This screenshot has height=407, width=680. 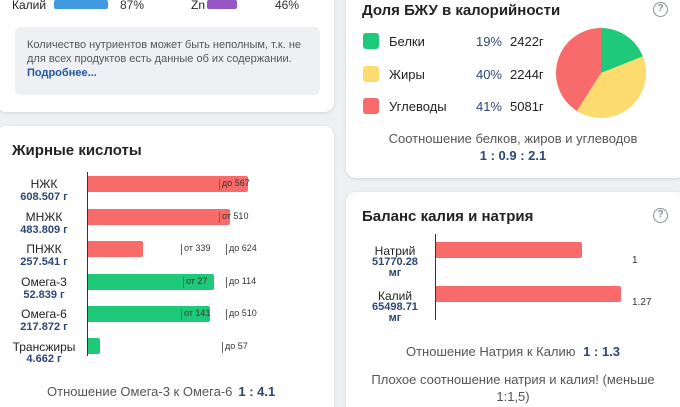 What do you see at coordinates (44, 347) in the screenshot?
I see `fa-name-trans: Трансжиры` at bounding box center [44, 347].